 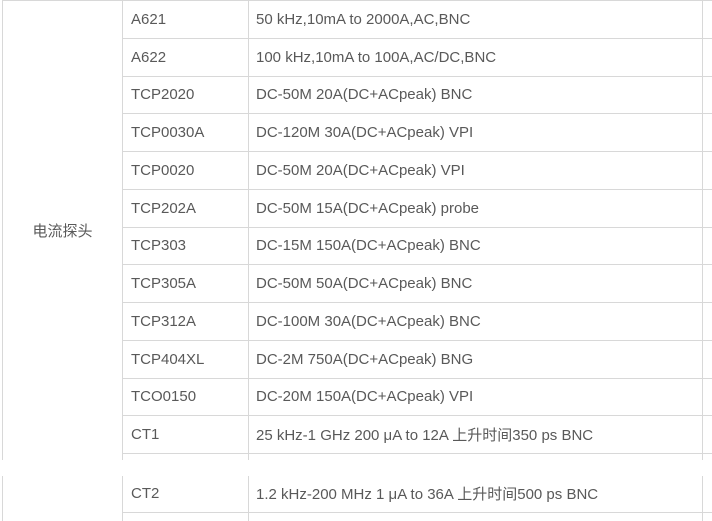 What do you see at coordinates (186, 397) in the screenshot?
I see `model-cell: TCO0150` at bounding box center [186, 397].